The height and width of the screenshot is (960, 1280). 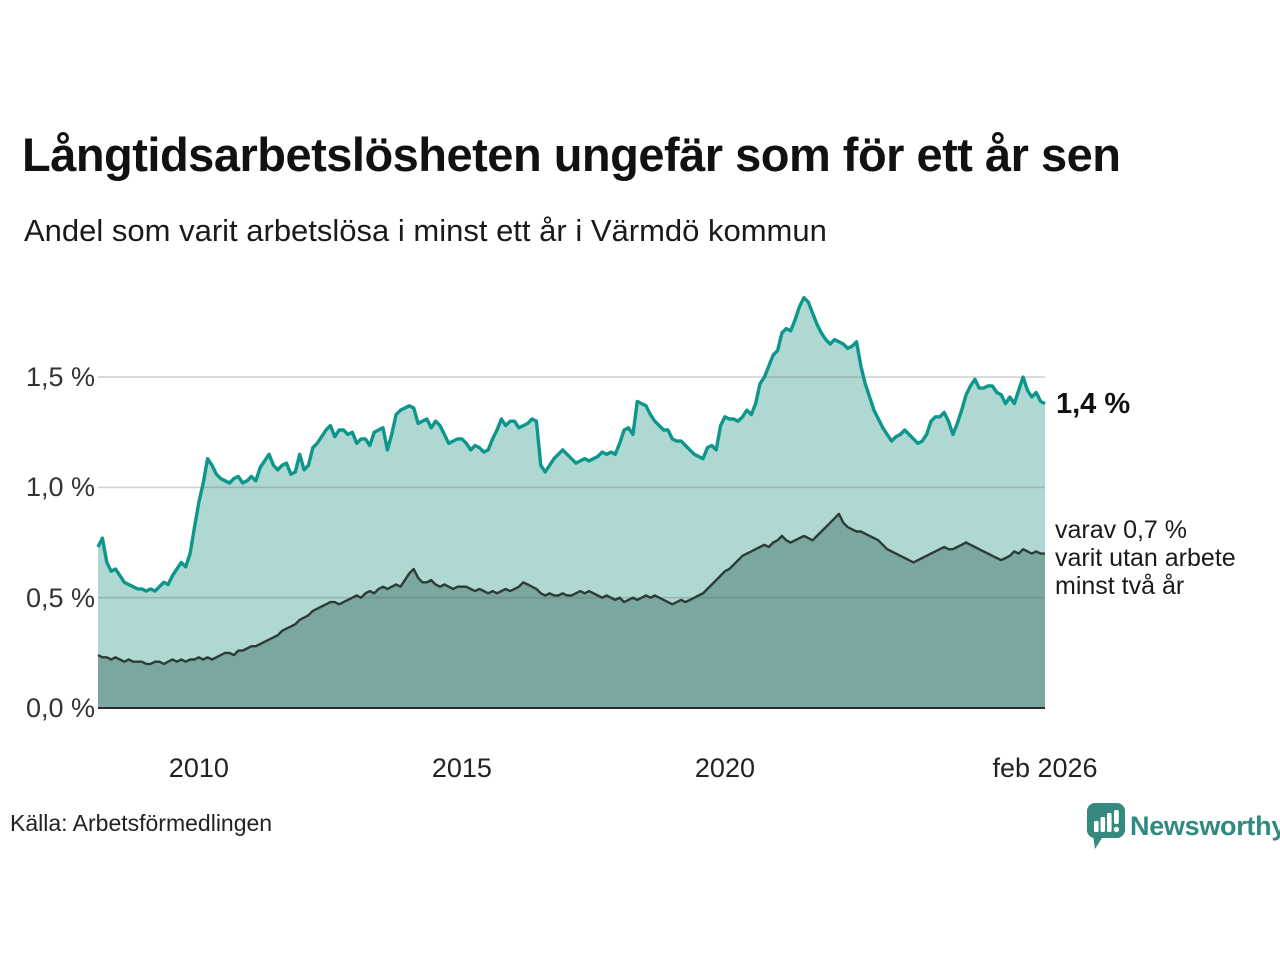 I want to click on x-tick-label: feb 2026, so click(x=1045, y=768).